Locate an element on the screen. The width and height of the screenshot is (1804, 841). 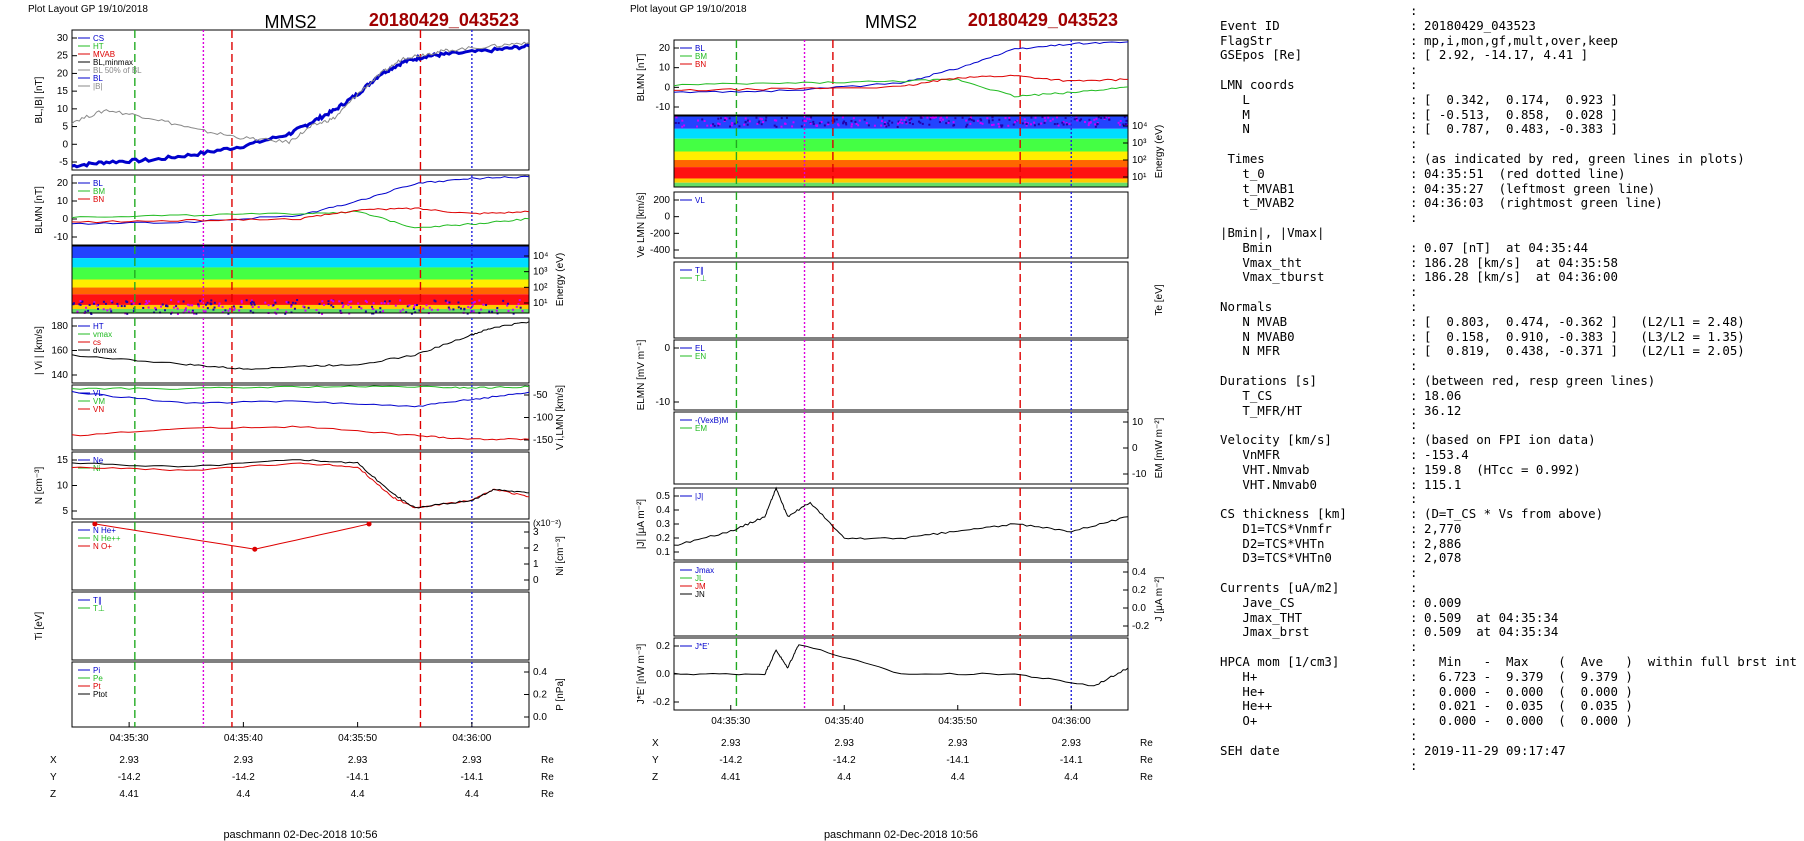
y-tick-label-right: 0.4 is located at coordinates (1139, 572).